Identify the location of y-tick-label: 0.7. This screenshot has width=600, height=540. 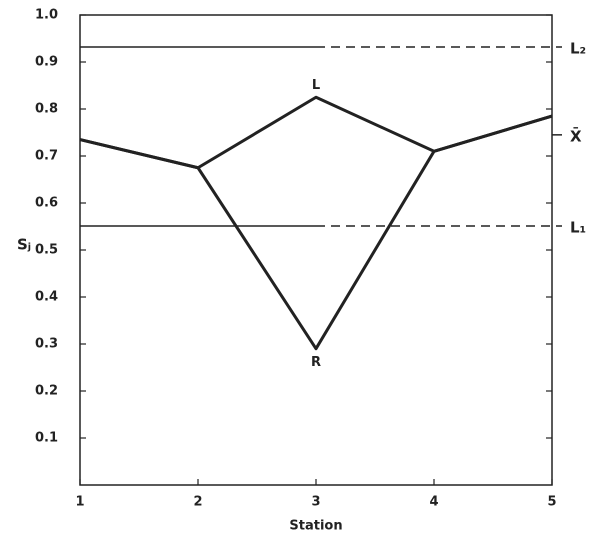
(46, 156).